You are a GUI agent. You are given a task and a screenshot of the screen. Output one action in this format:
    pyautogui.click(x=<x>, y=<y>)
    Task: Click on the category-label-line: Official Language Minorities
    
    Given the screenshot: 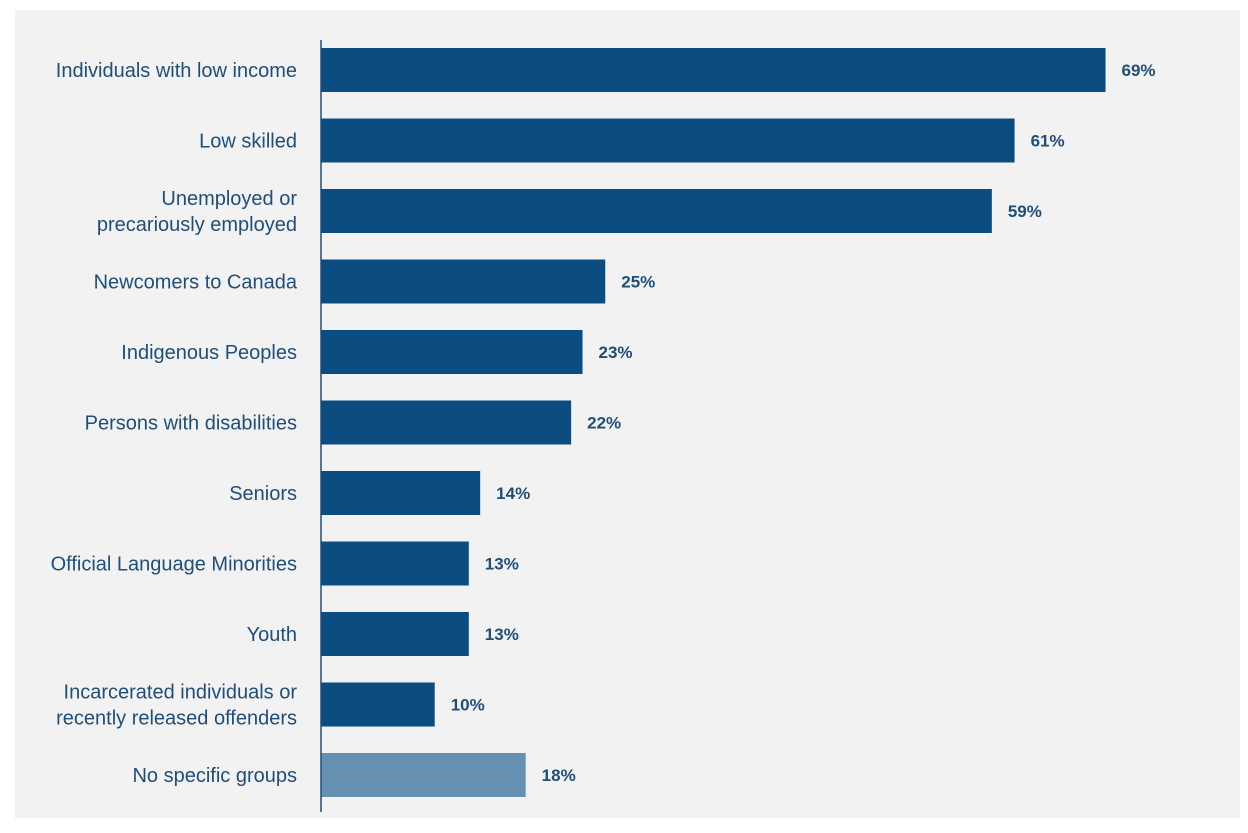 What is the action you would take?
    pyautogui.click(x=174, y=565)
    